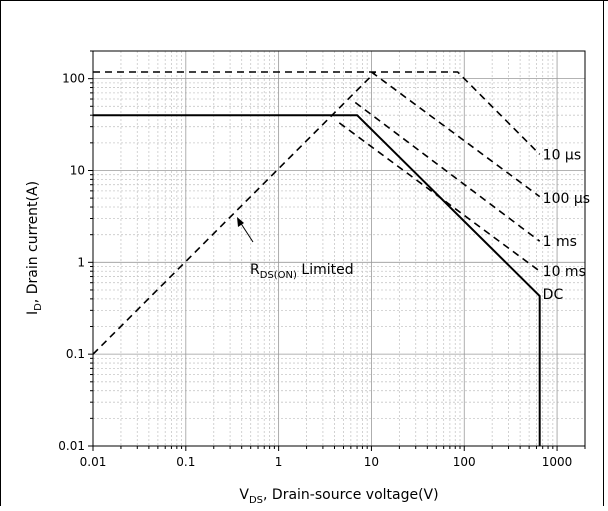 This screenshot has width=608, height=511. Describe the element at coordinates (455, 134) in the screenshot. I see `series-line-100-s` at that location.